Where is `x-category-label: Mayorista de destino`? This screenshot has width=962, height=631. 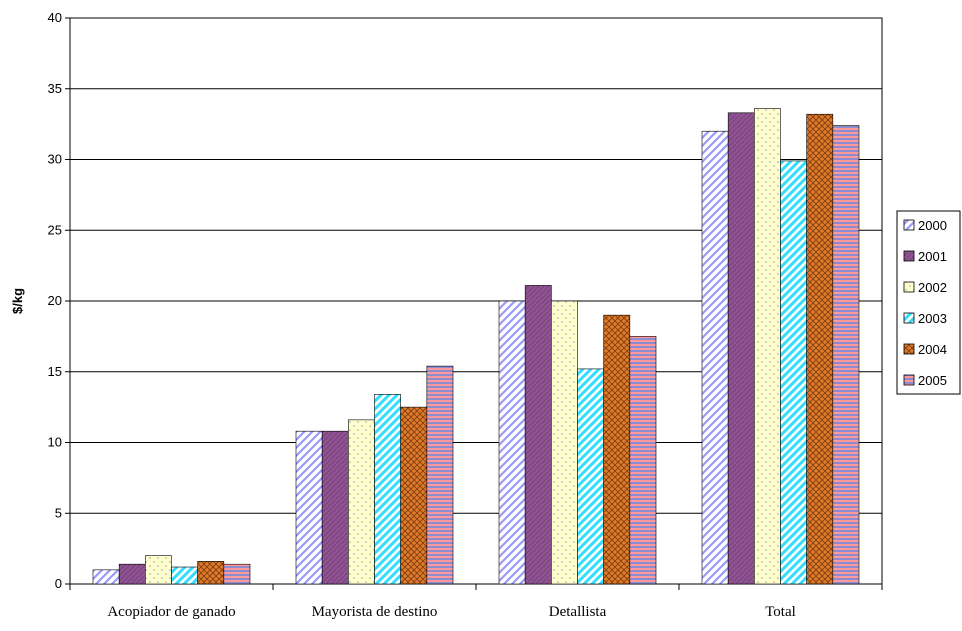 x-category-label: Mayorista de destino is located at coordinates (375, 612).